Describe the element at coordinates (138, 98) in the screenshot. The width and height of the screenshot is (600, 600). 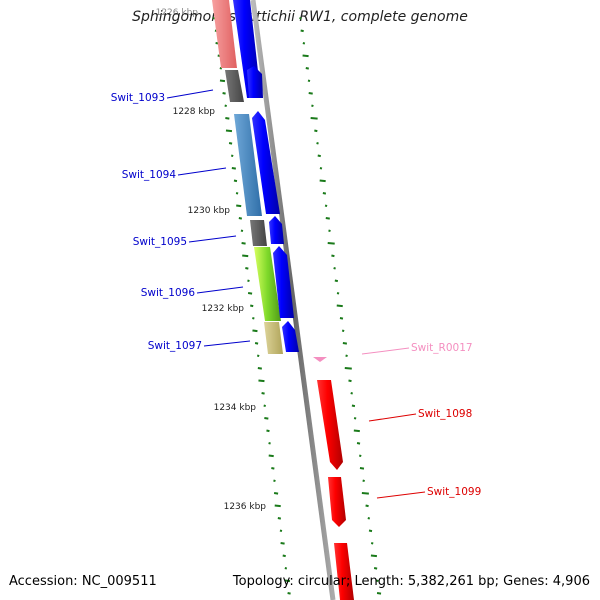
I see `gene-label: Swit_1093` at that location.